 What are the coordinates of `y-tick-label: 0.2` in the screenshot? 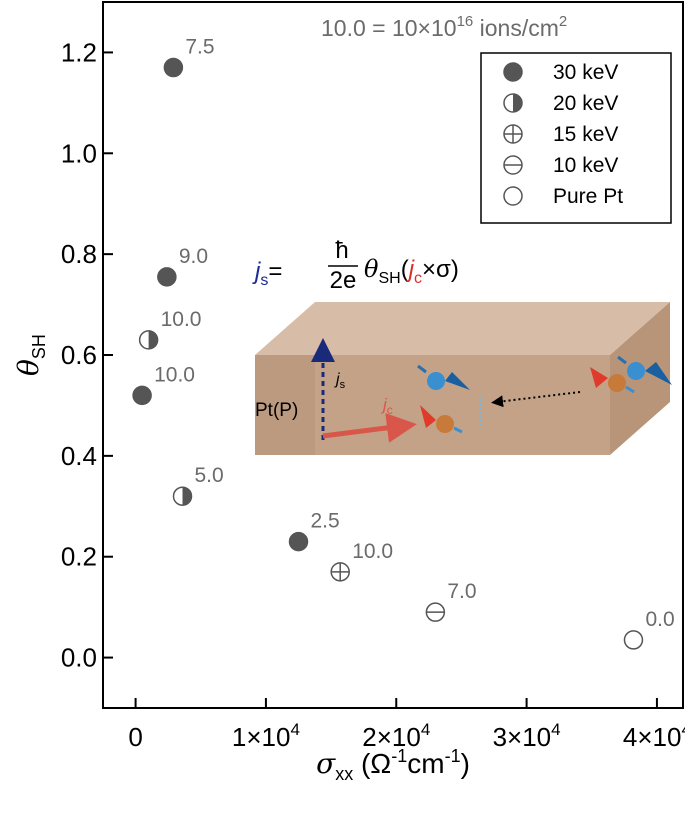 It's located at (79, 557).